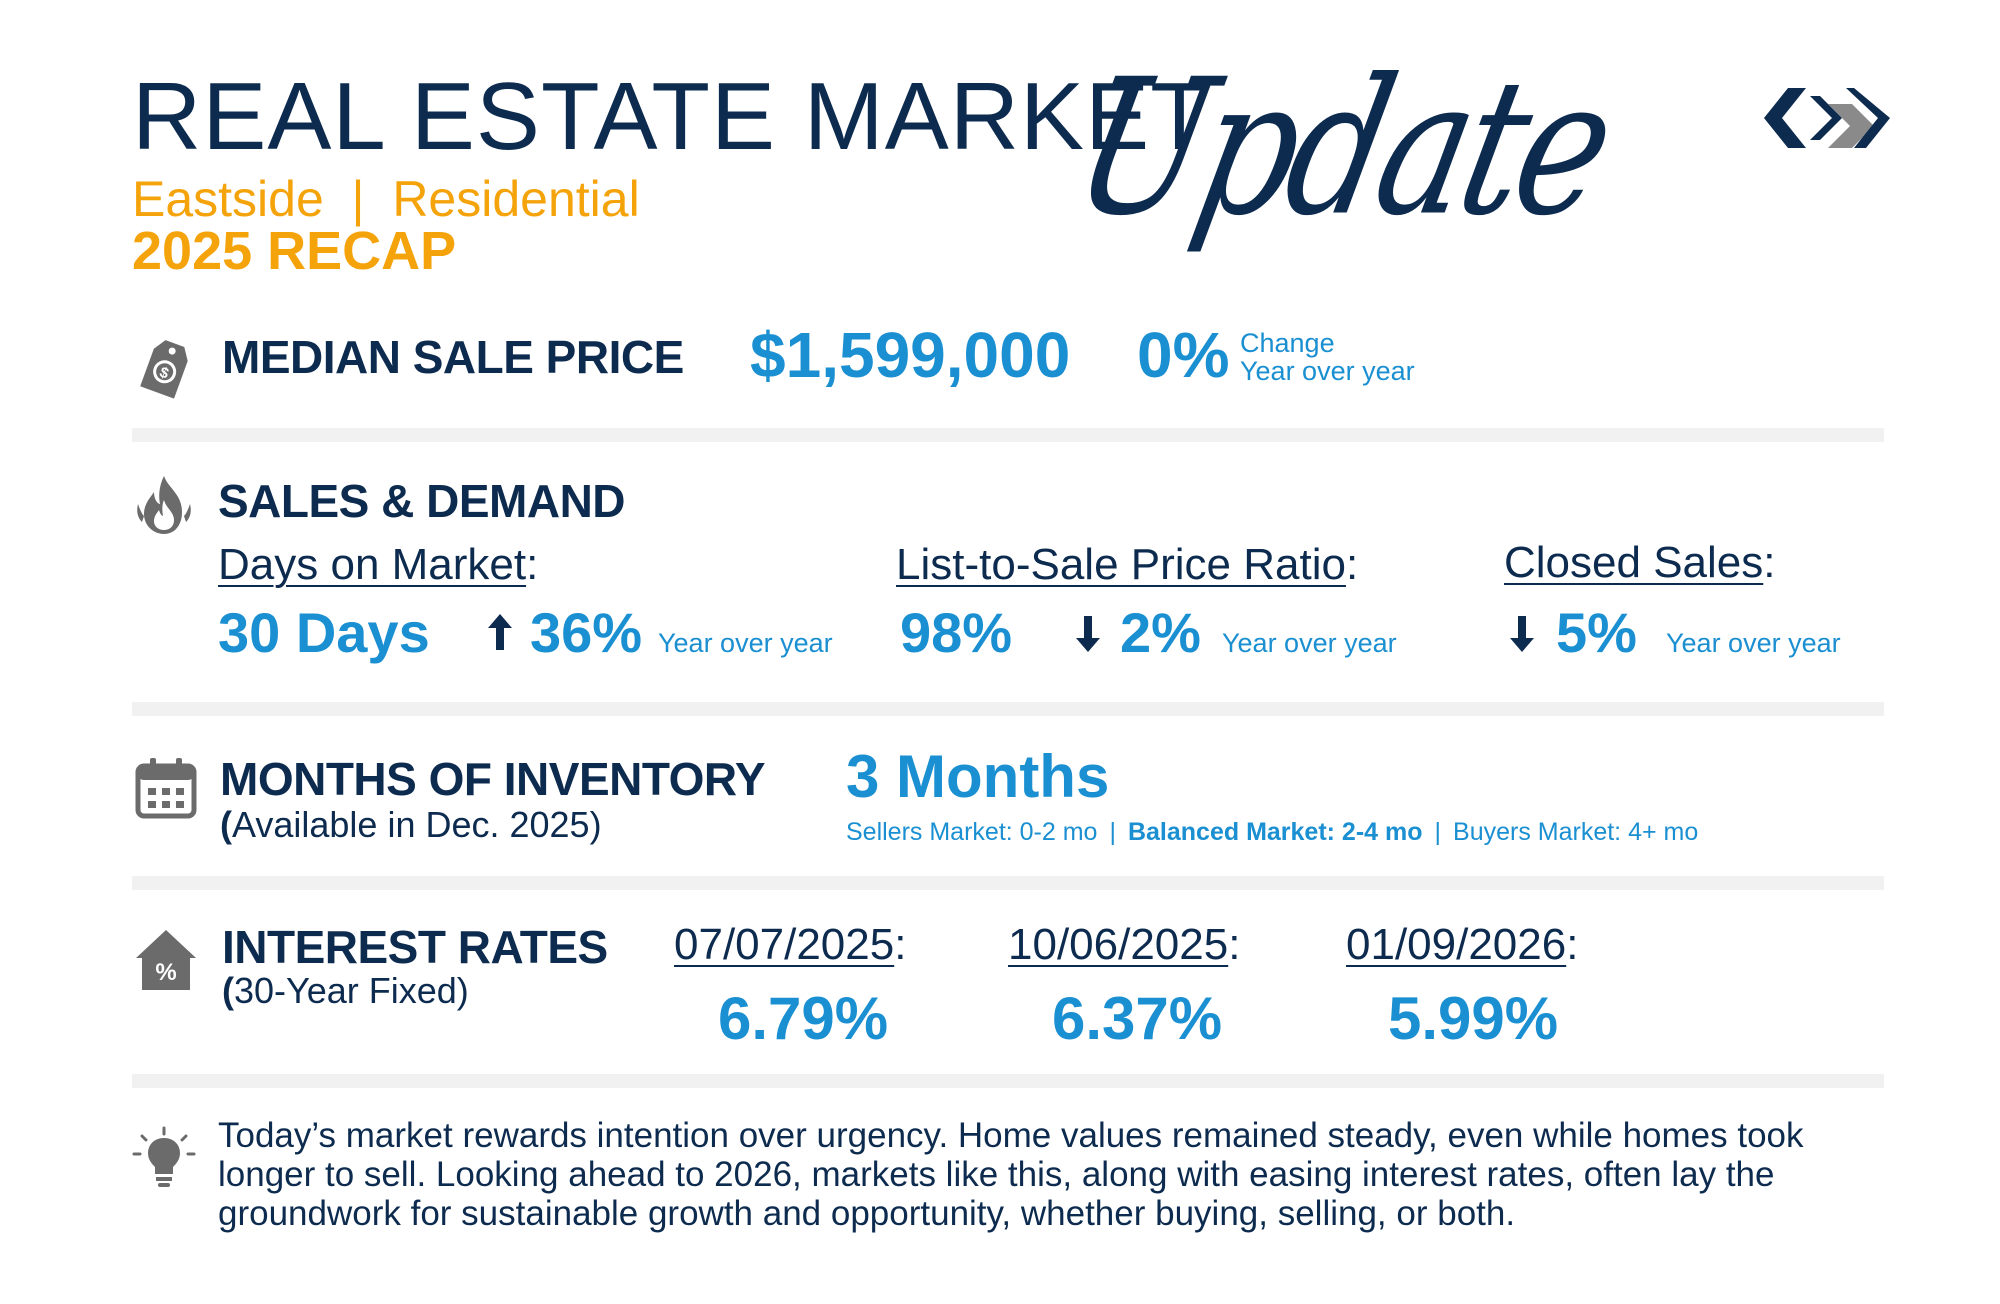 The image size is (2000, 1304). Describe the element at coordinates (1827, 118) in the screenshot. I see `brand-logo` at that location.